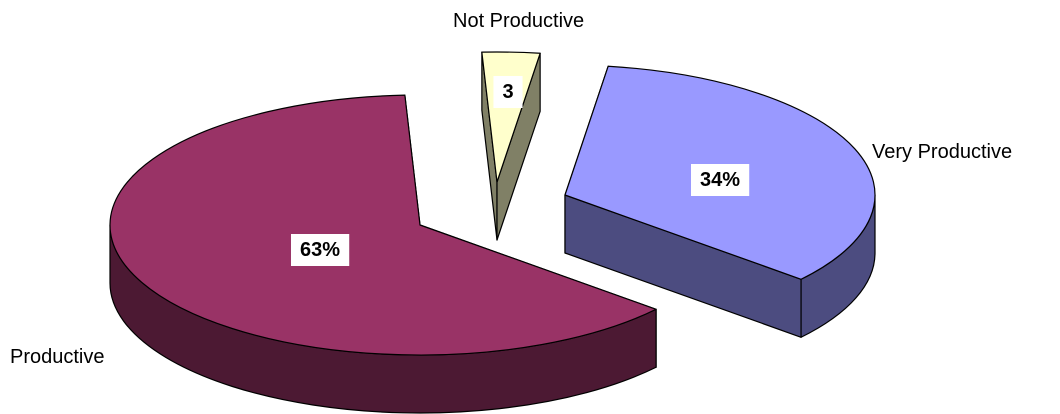 The width and height of the screenshot is (1060, 414). I want to click on data-label-box-productive, so click(320, 250).